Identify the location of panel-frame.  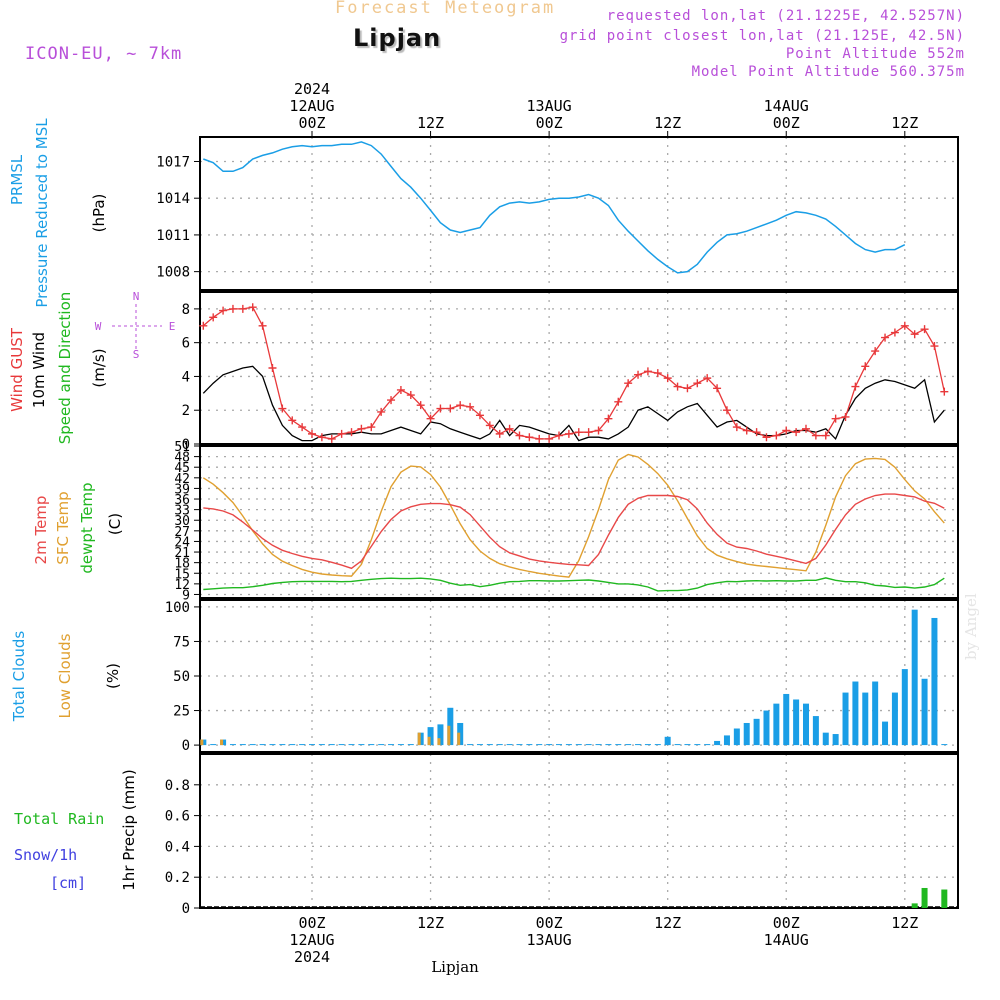
(579, 213).